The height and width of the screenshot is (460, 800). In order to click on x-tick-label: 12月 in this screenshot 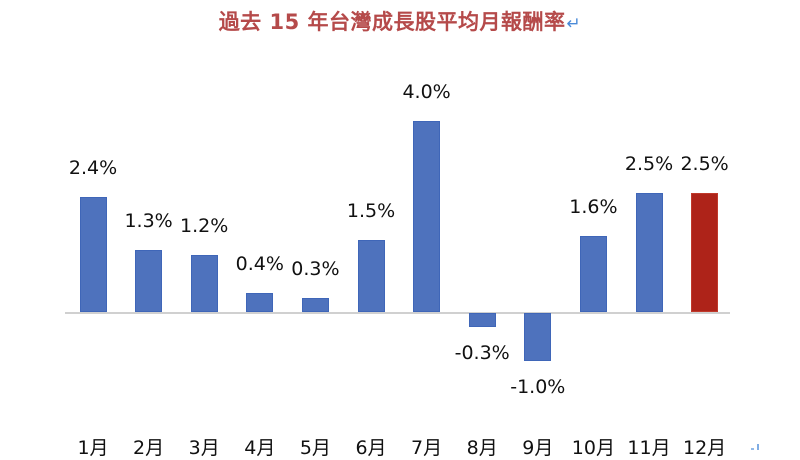, I will do `click(705, 448)`.